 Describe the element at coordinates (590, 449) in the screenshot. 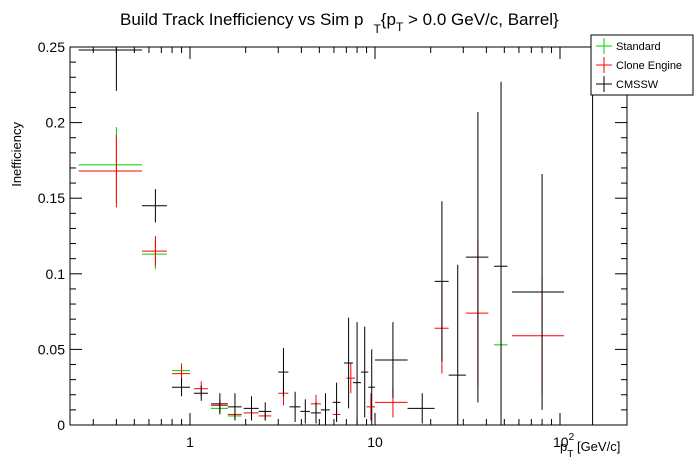

I see `x-axis-label: pT [GeV/c]` at that location.